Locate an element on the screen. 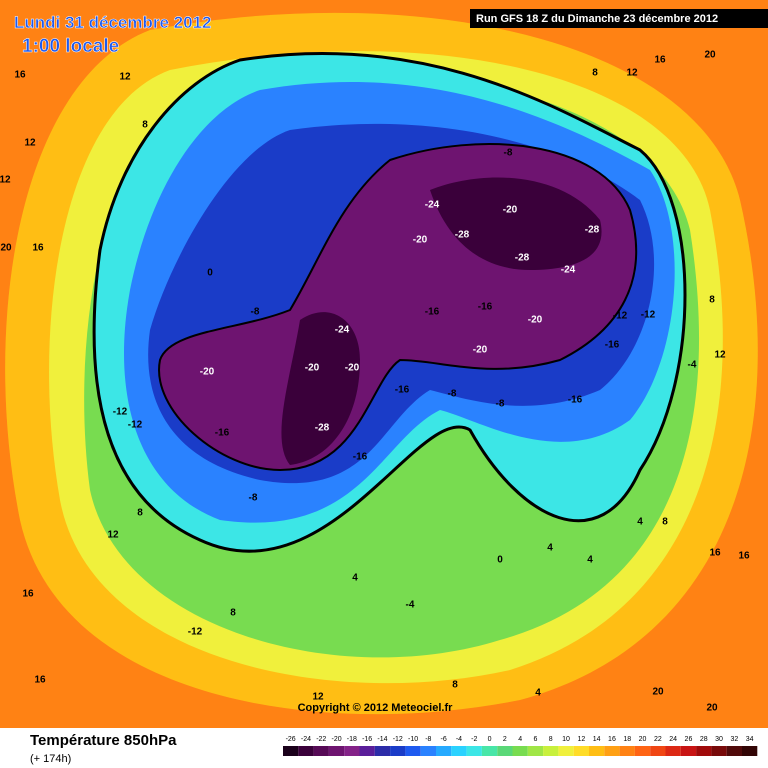 The height and width of the screenshot is (768, 768). colorbar-label: 12 is located at coordinates (581, 739).